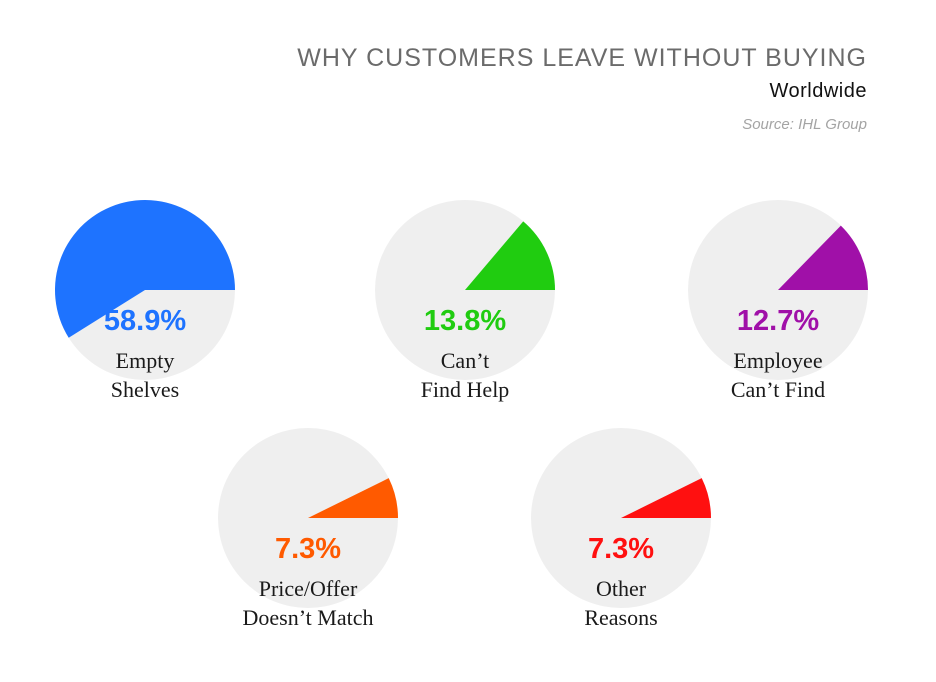  I want to click on pie-category-label-line: Shelves, so click(145, 389).